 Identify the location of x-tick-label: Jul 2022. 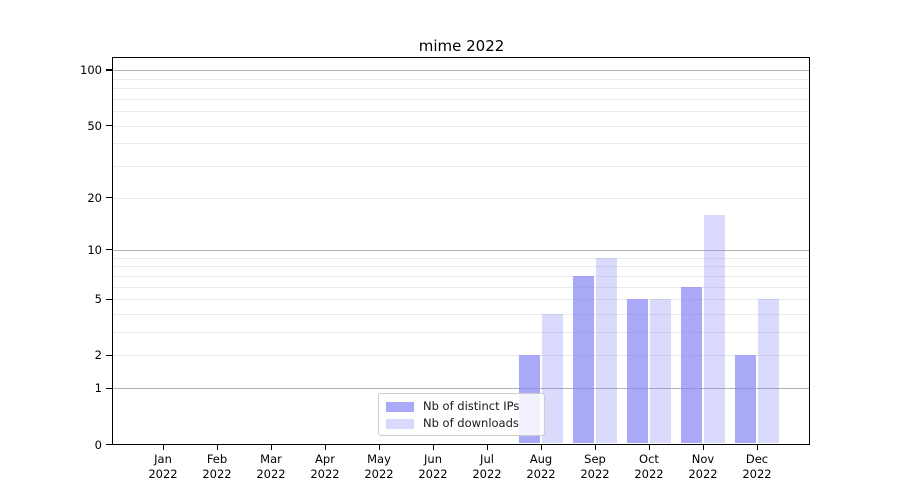
(487, 466).